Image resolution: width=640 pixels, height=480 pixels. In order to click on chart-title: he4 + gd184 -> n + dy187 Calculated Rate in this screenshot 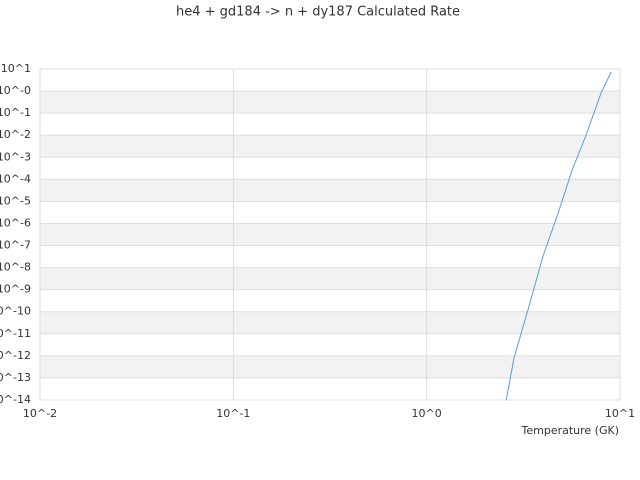, I will do `click(318, 12)`.